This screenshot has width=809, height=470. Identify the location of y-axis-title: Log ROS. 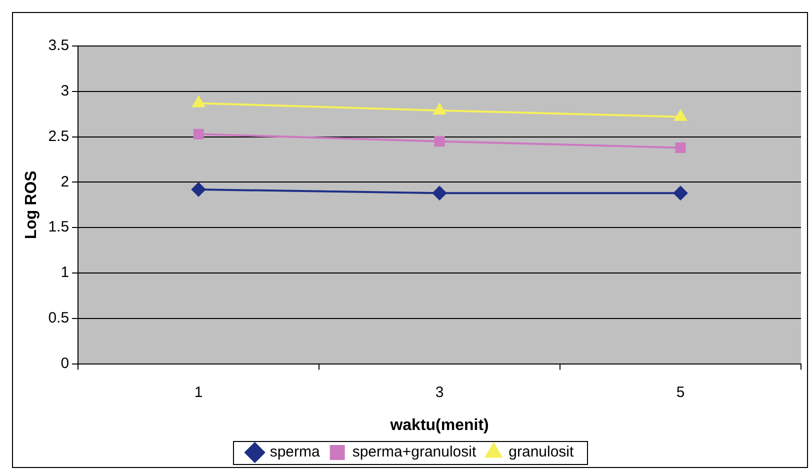
(31, 205).